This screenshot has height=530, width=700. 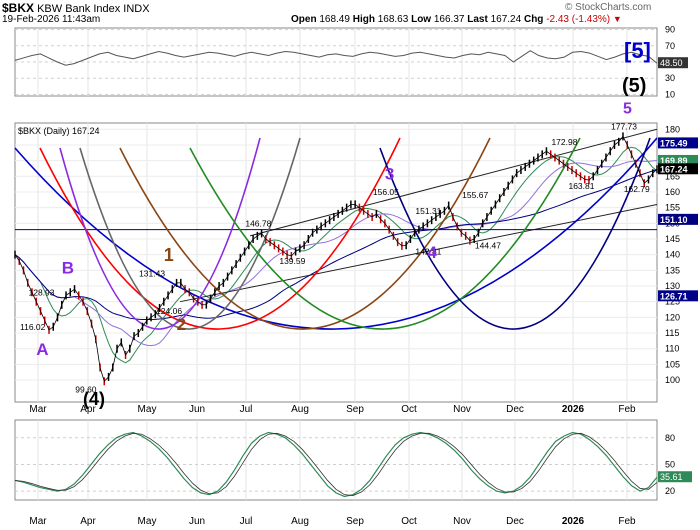 What do you see at coordinates (68, 267) in the screenshot?
I see `wave-label: B` at bounding box center [68, 267].